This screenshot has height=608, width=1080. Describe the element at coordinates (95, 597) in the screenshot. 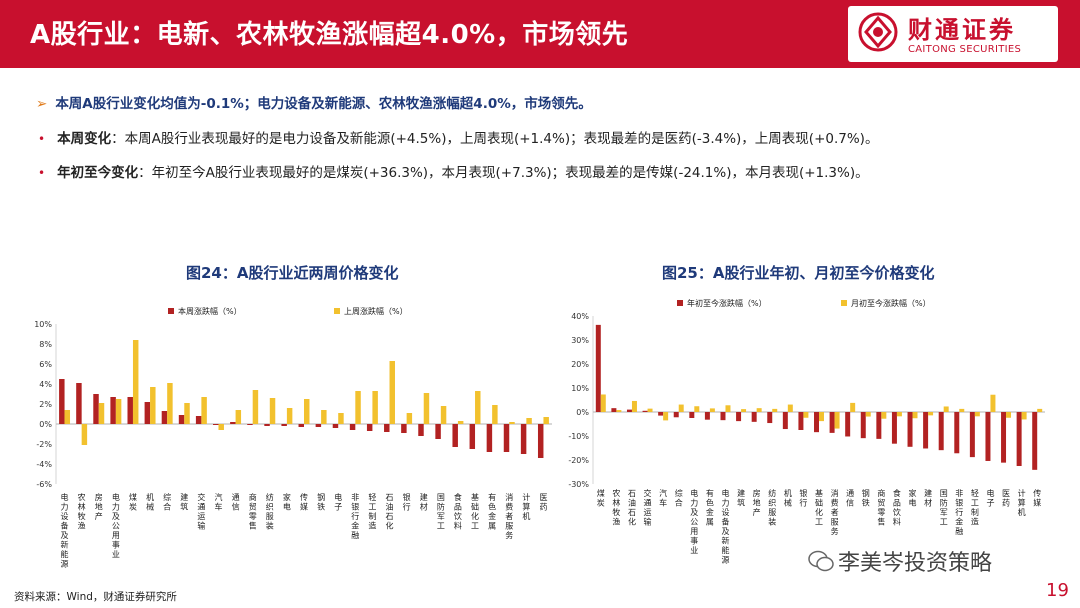

I see `source-note: 资料来源：Wind，财通证券研究所` at that location.